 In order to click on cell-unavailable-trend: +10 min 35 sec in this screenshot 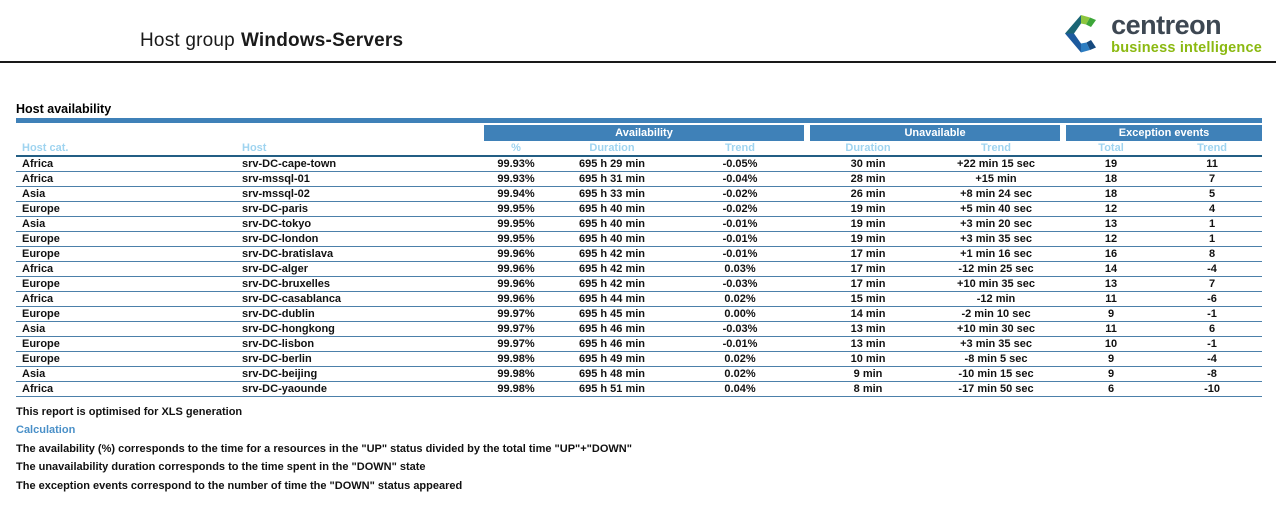, I will do `click(996, 284)`.